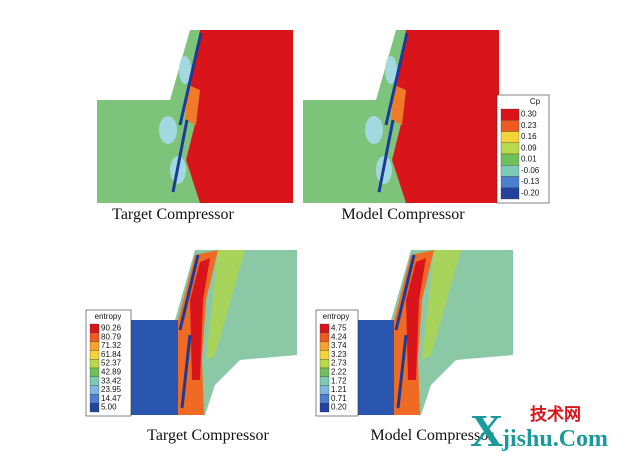  What do you see at coordinates (529, 159) in the screenshot?
I see `legend-label: 0.01` at bounding box center [529, 159].